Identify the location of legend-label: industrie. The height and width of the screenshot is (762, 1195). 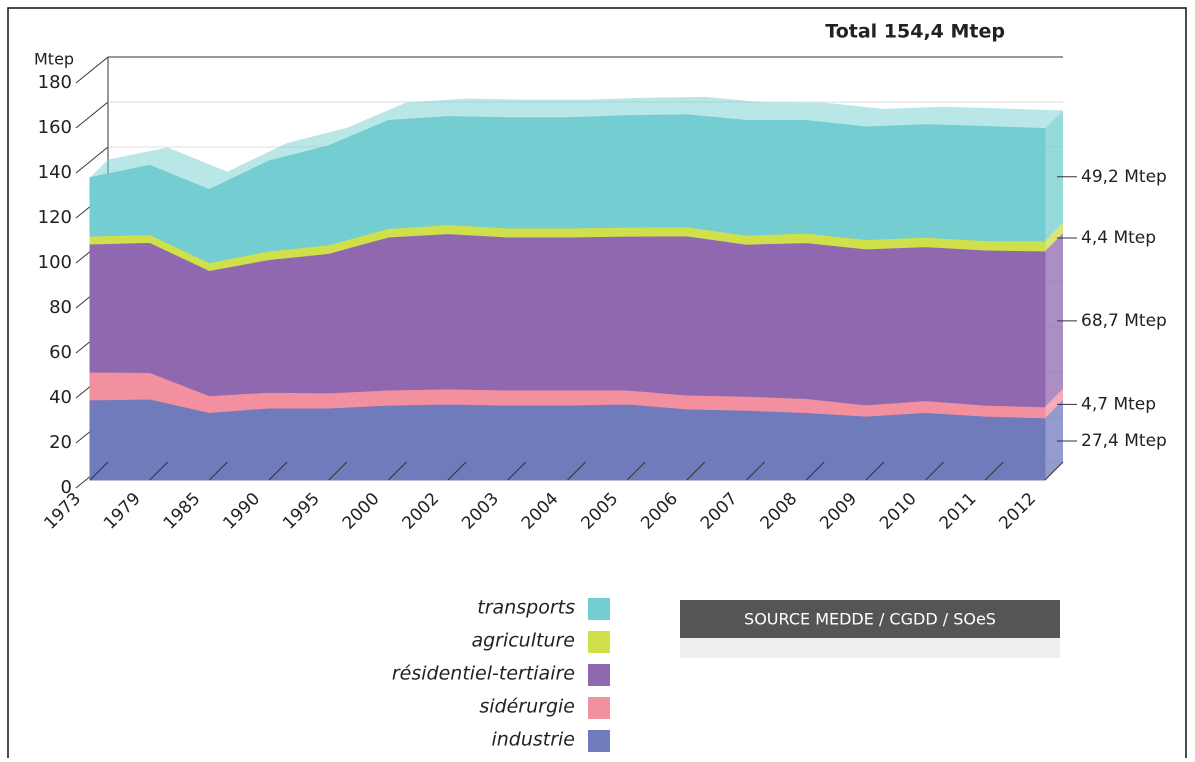
(533, 740).